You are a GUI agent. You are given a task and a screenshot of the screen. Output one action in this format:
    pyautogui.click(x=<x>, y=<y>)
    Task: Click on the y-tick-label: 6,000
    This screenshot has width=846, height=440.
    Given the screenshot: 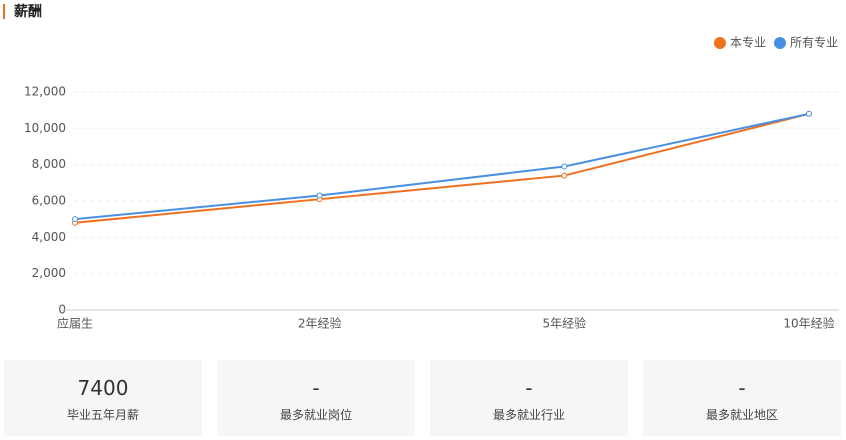 What is the action you would take?
    pyautogui.click(x=49, y=201)
    